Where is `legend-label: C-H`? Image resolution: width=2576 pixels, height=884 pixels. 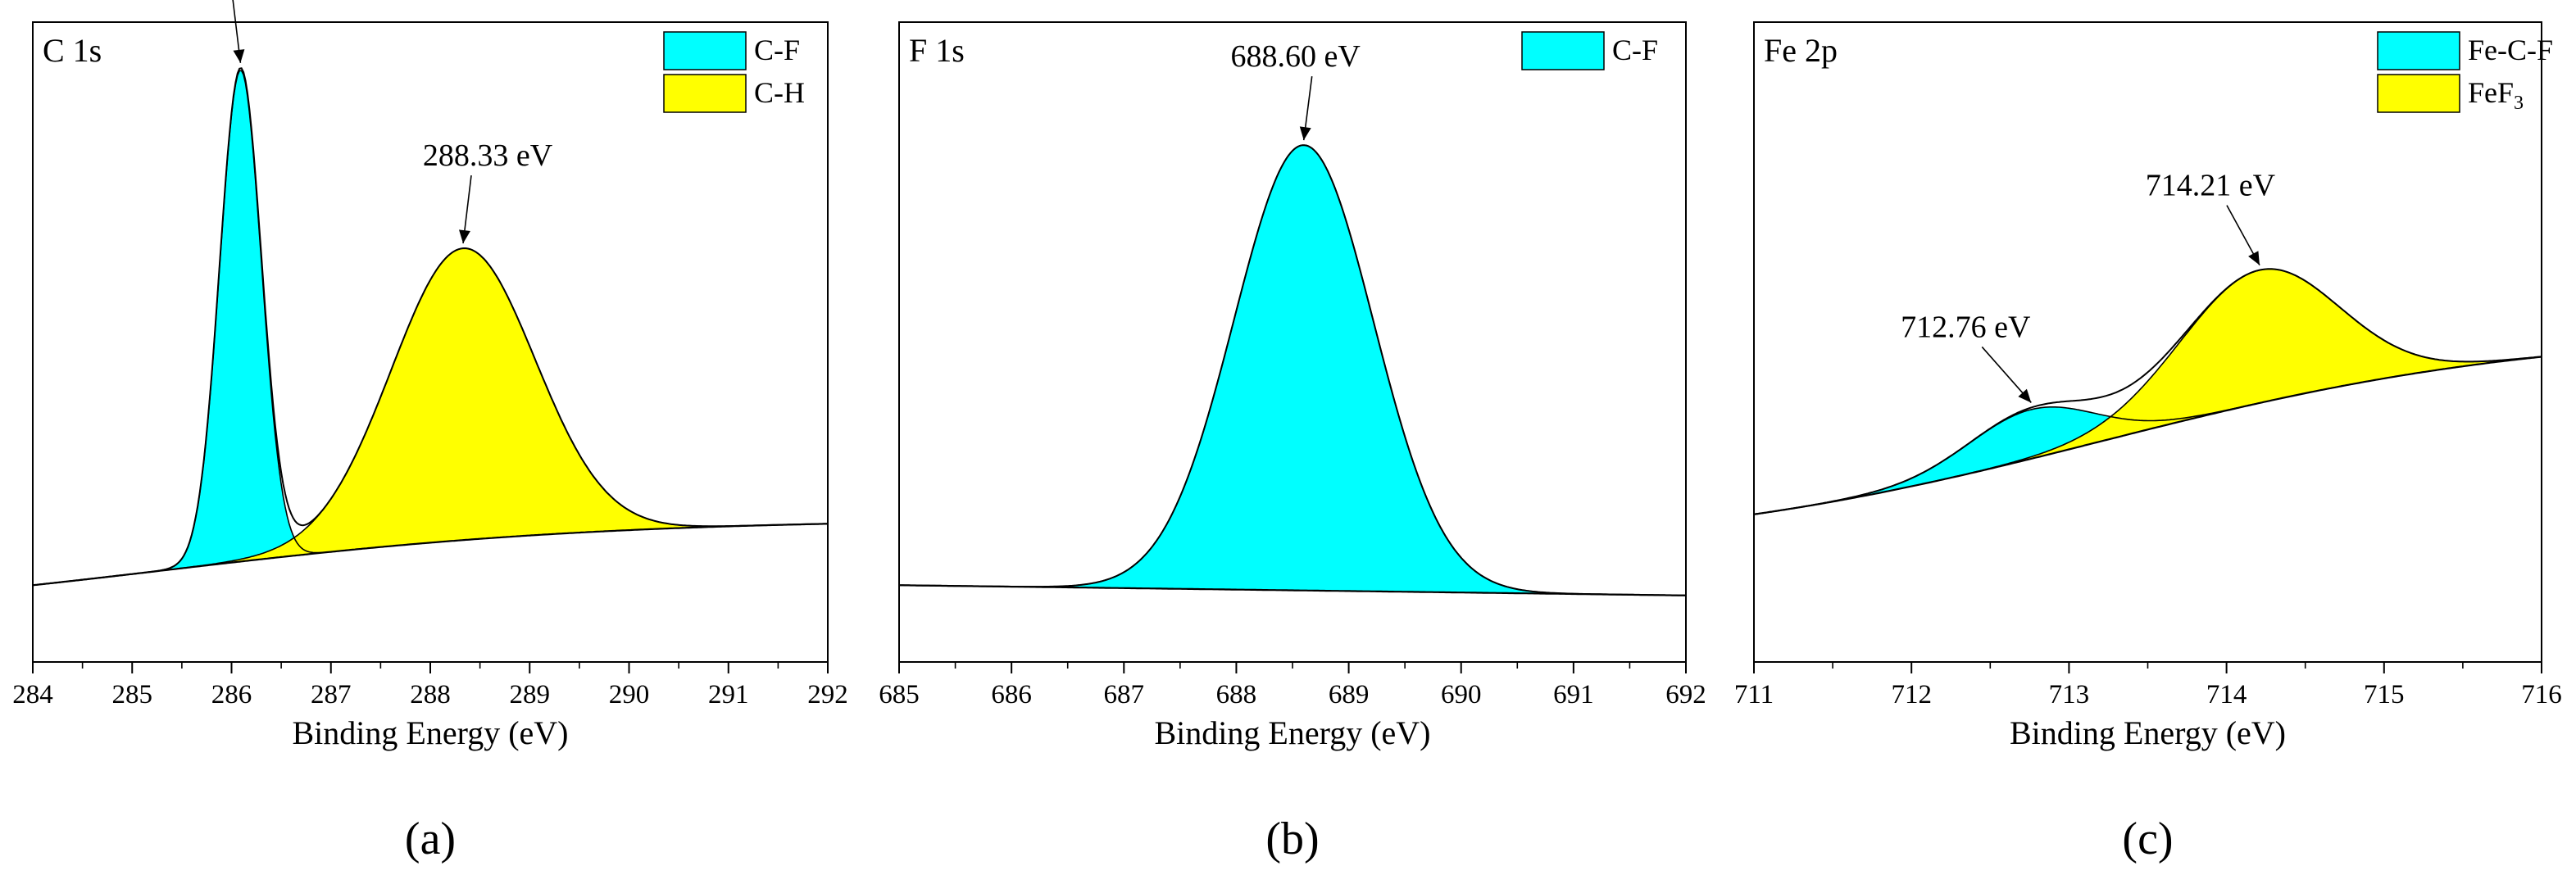
legend-label: C-H is located at coordinates (779, 93).